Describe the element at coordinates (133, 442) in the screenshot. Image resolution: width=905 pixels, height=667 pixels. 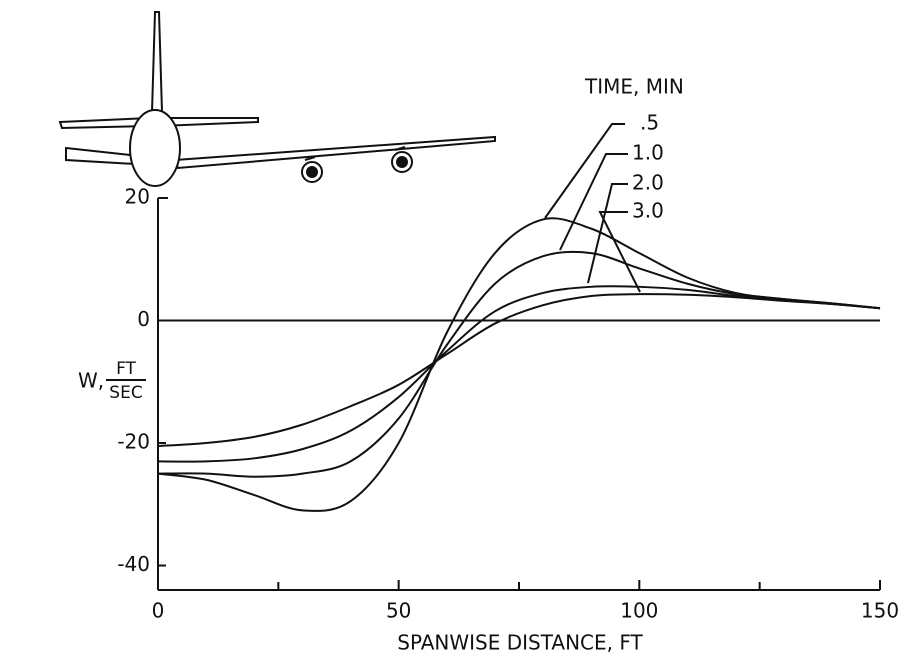
I see `y-tick-label: -20` at that location.